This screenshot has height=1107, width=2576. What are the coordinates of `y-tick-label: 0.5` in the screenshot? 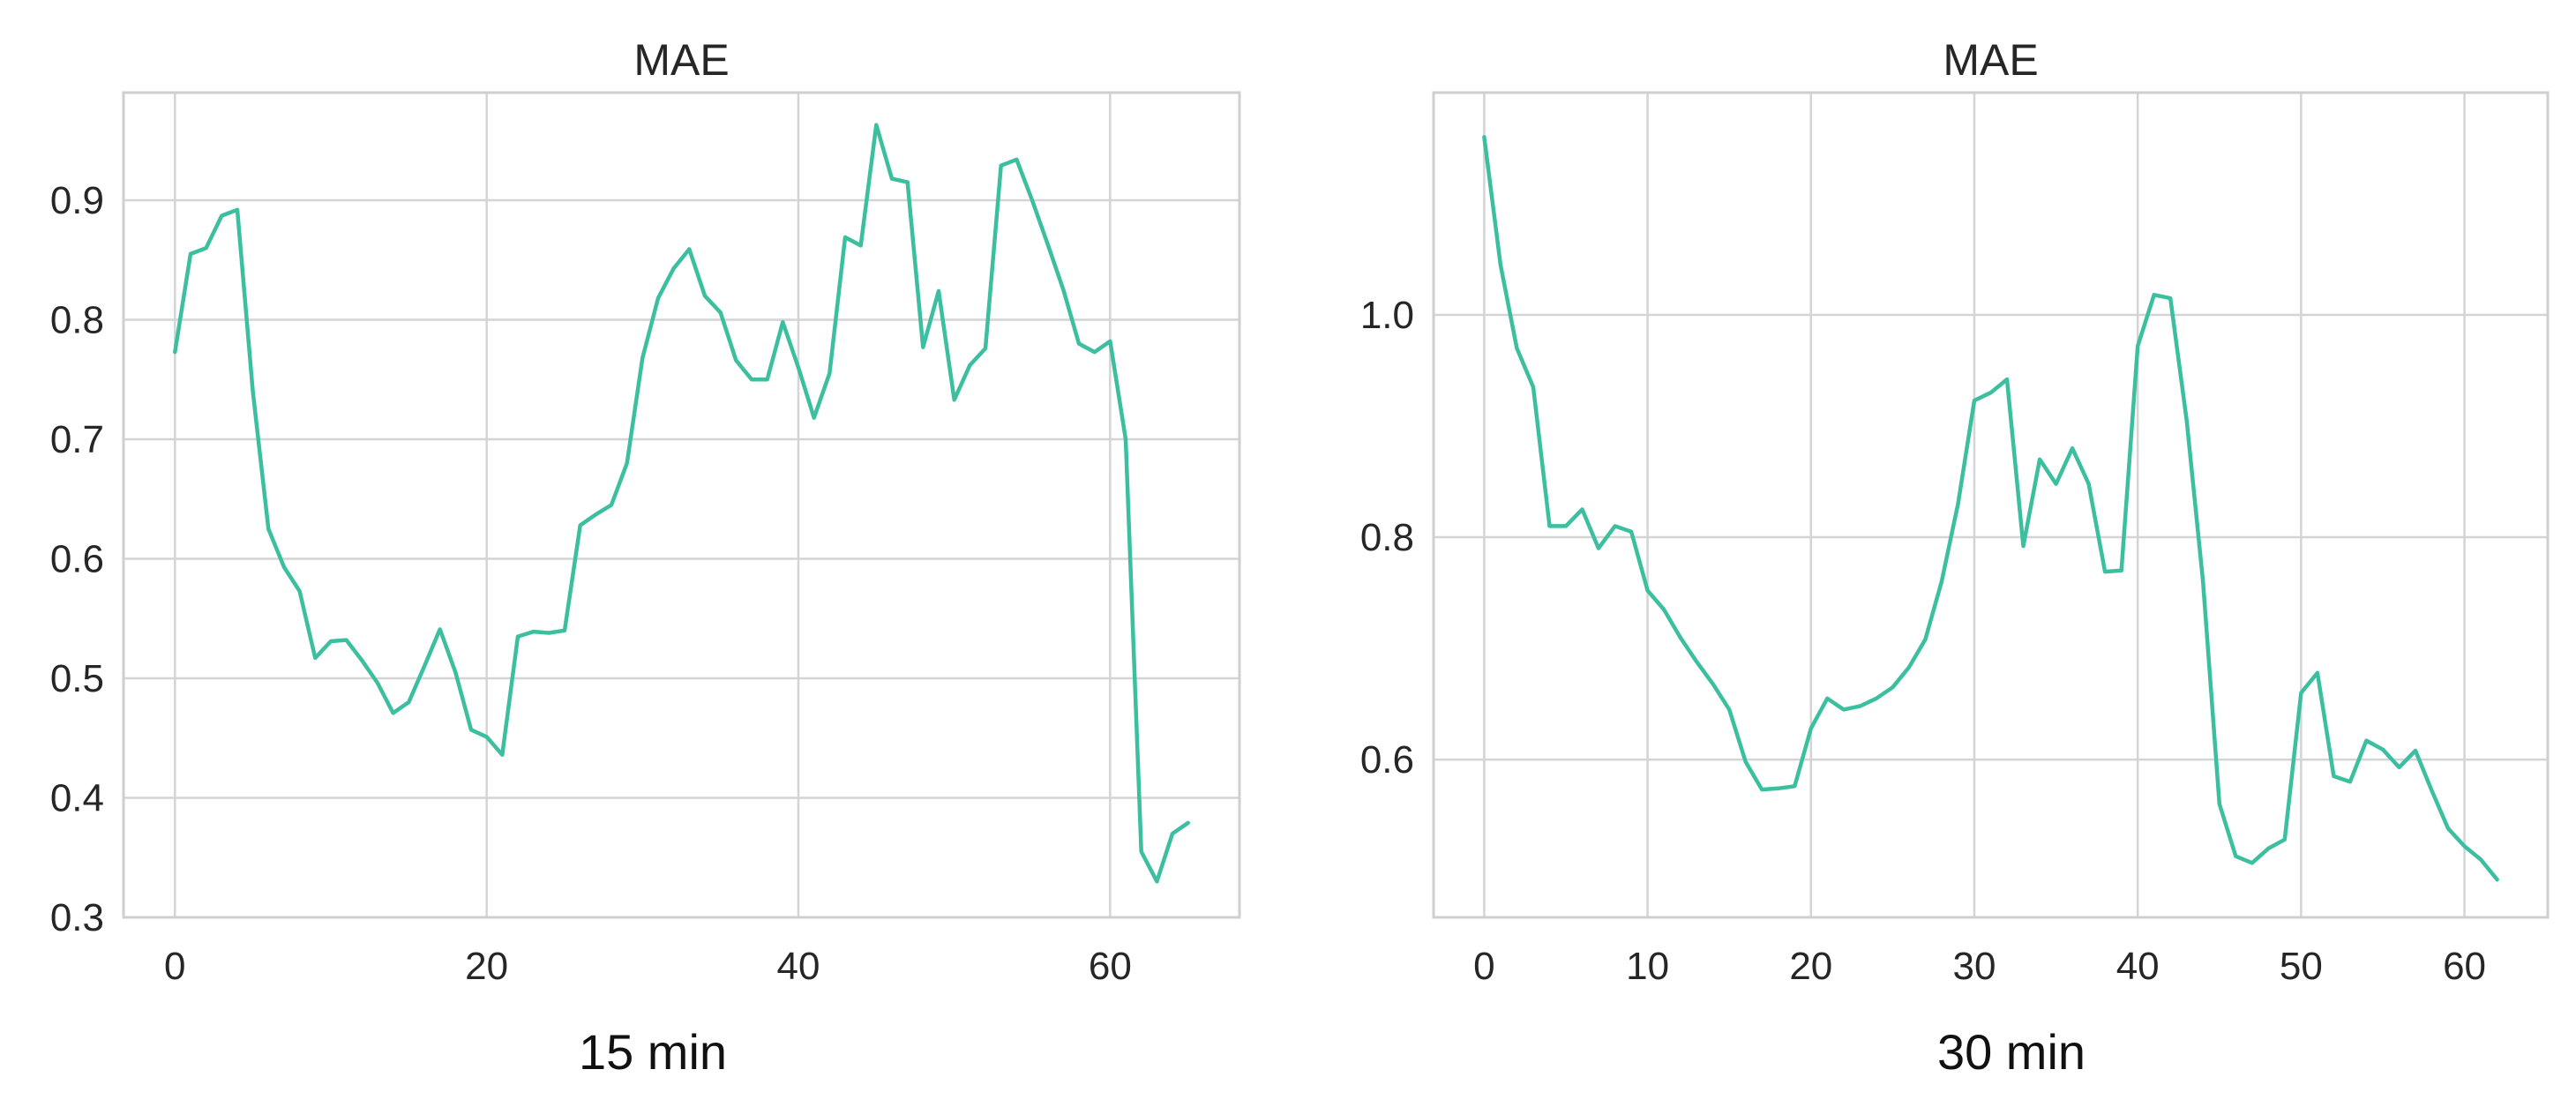 It's located at (77, 678).